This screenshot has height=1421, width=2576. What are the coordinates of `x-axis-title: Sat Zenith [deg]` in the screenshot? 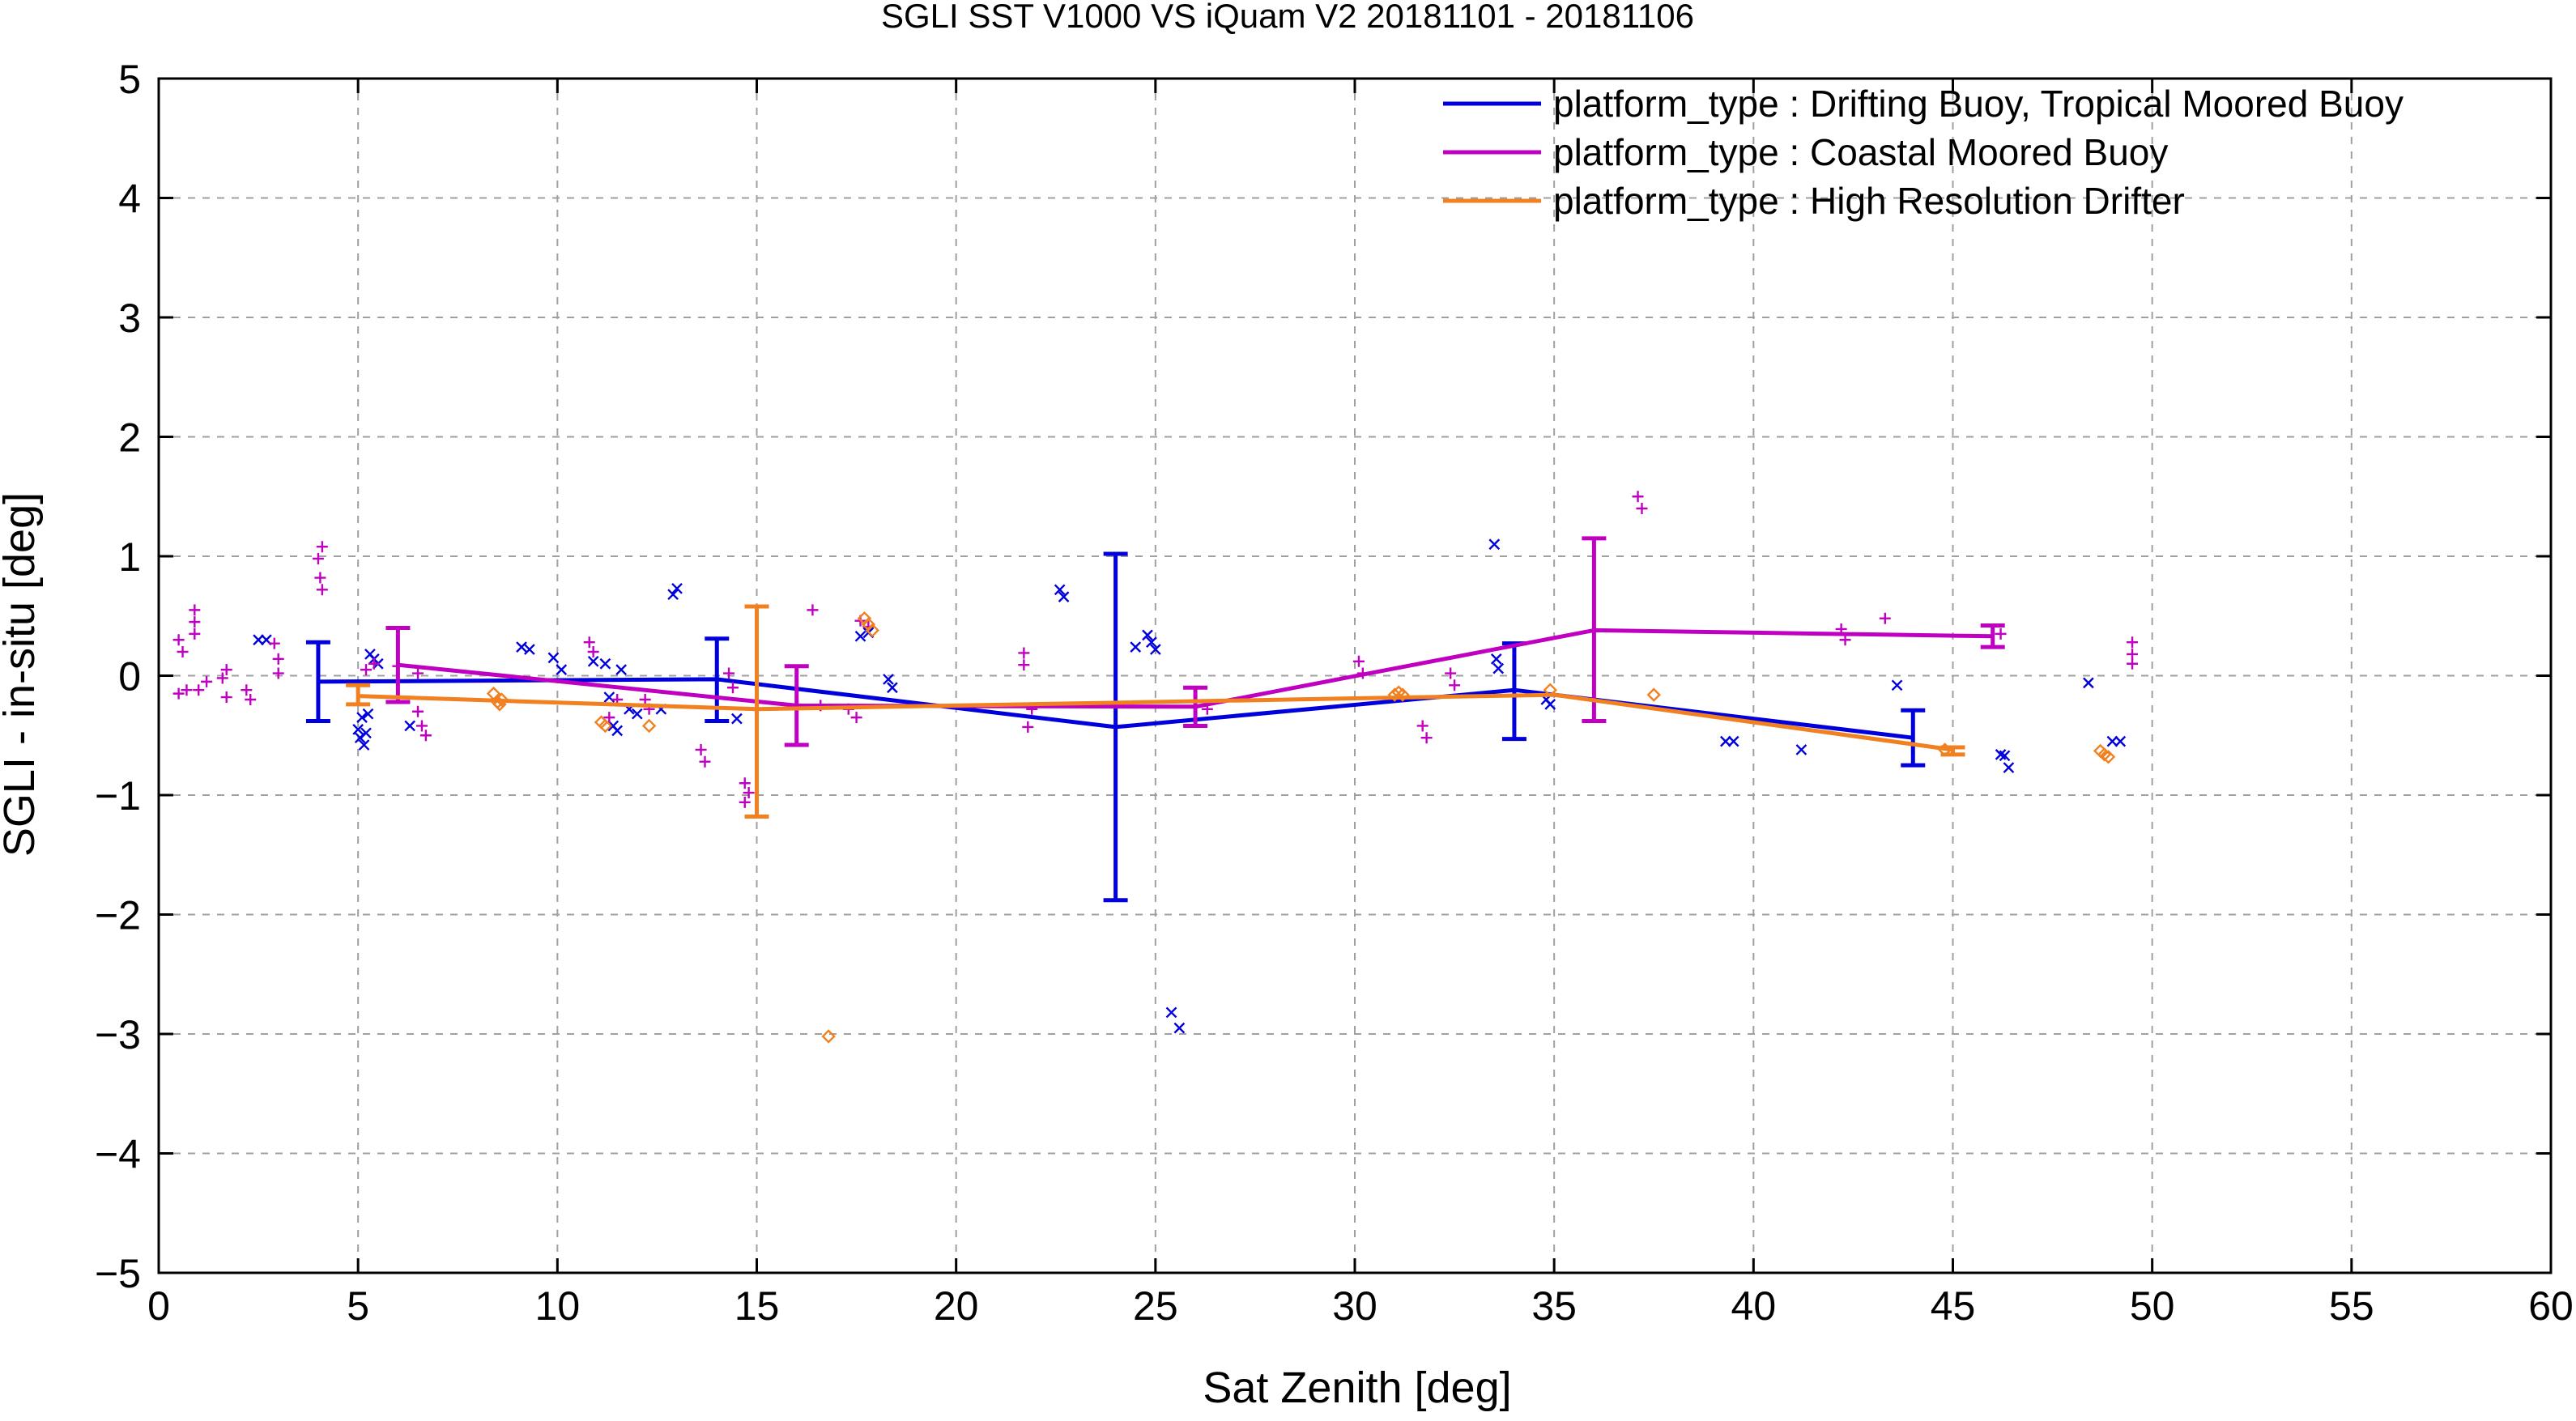 It's located at (1357, 1388).